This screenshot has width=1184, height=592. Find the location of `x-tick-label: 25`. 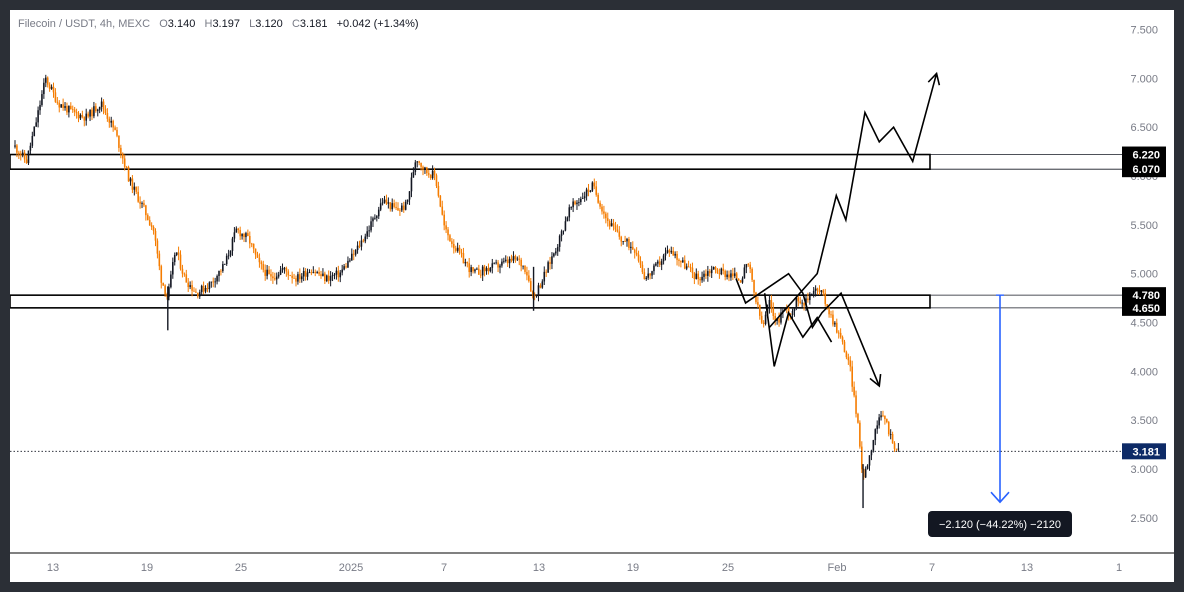

x-tick-label: 25 is located at coordinates (728, 568).